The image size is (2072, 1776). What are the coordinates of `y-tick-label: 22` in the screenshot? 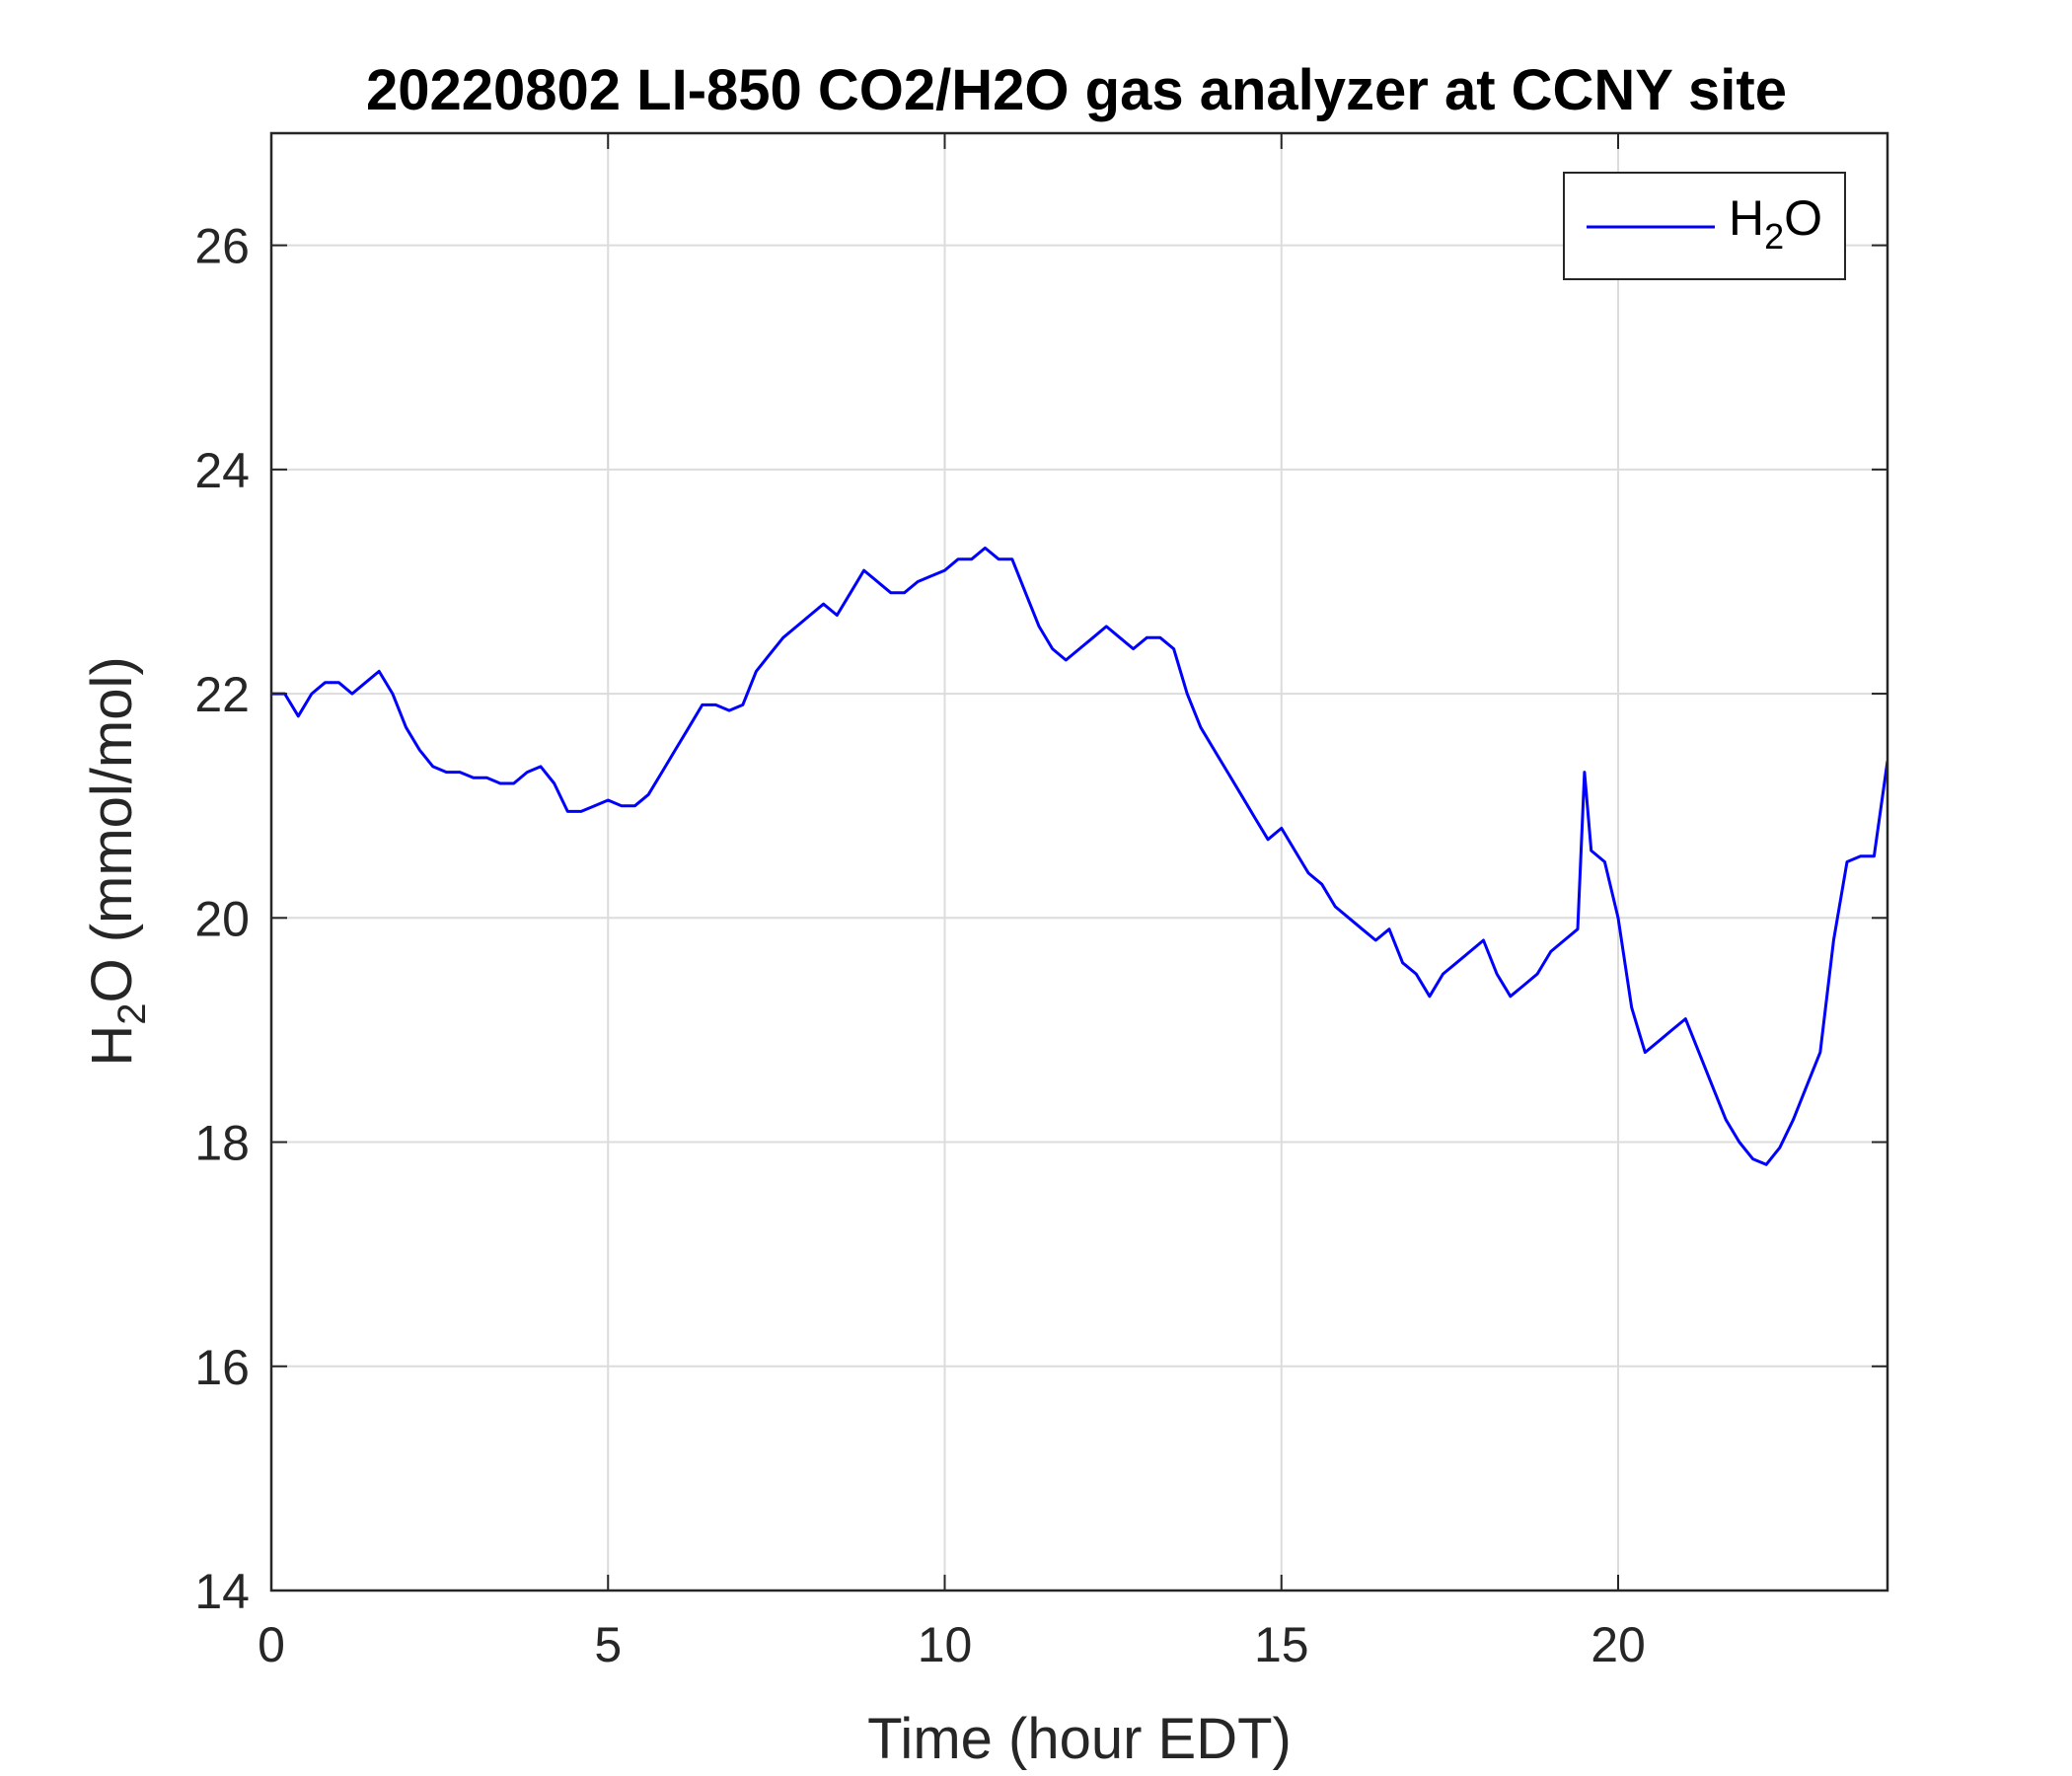 It's located at (222, 695).